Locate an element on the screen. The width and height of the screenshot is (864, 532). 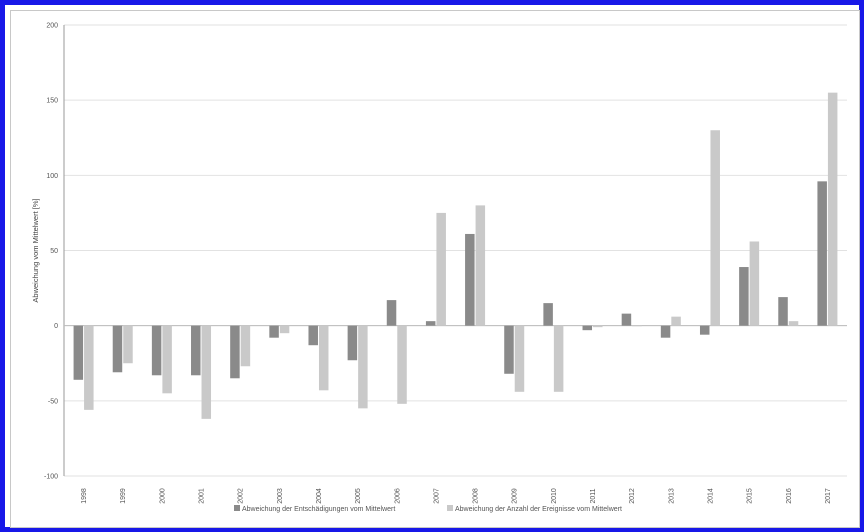
x-tick-label: 2001 is located at coordinates (202, 496).